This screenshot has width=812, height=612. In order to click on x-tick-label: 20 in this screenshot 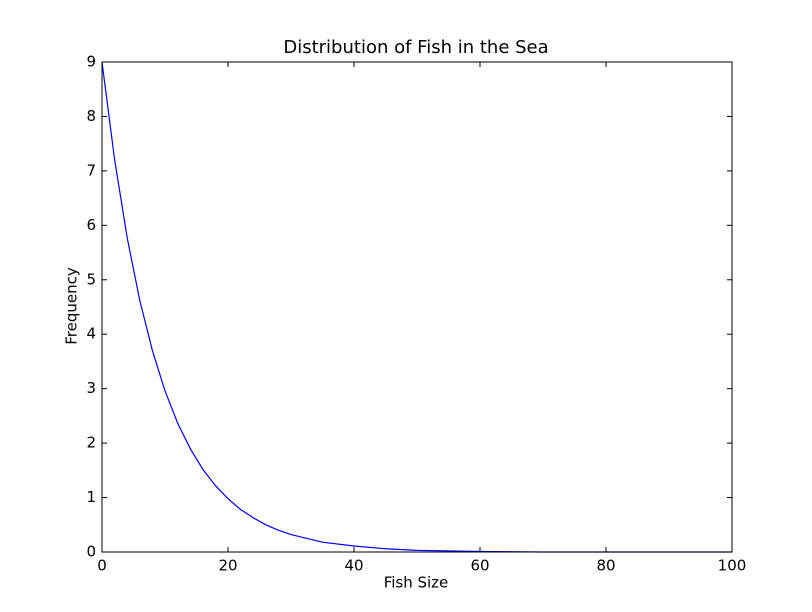, I will do `click(227, 566)`.